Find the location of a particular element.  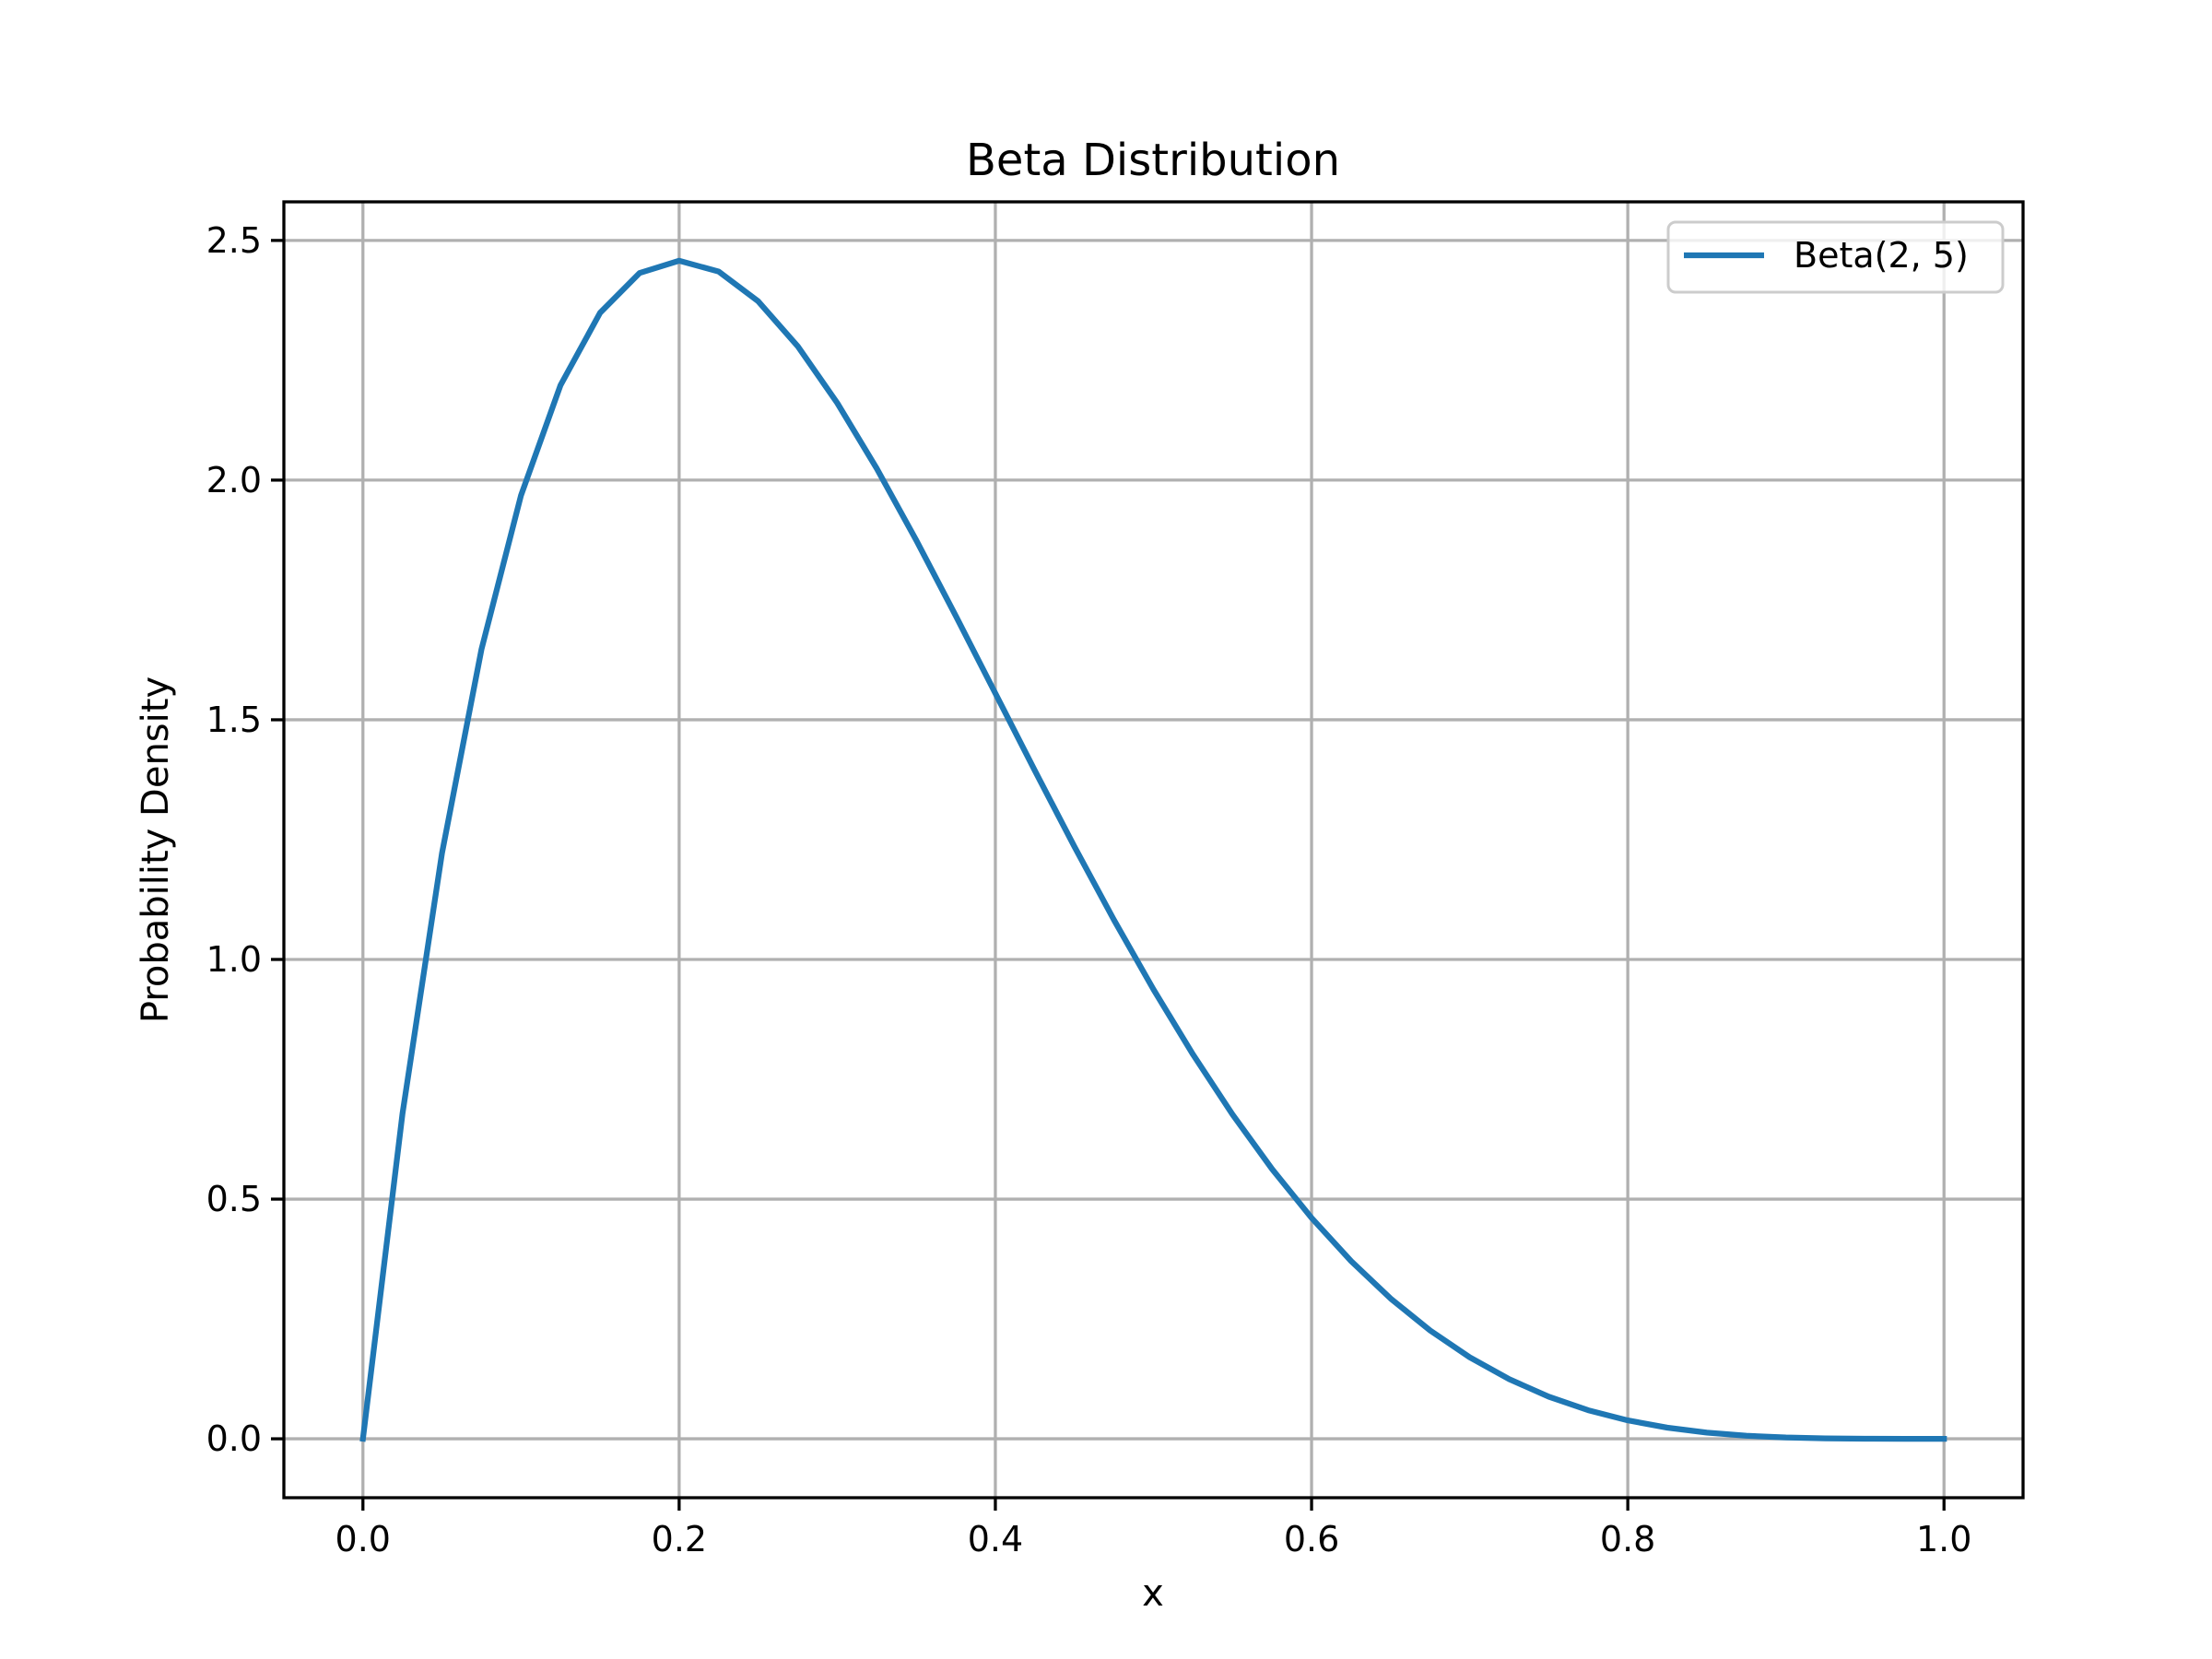

x-tick-label: 0.4 is located at coordinates (995, 1539).